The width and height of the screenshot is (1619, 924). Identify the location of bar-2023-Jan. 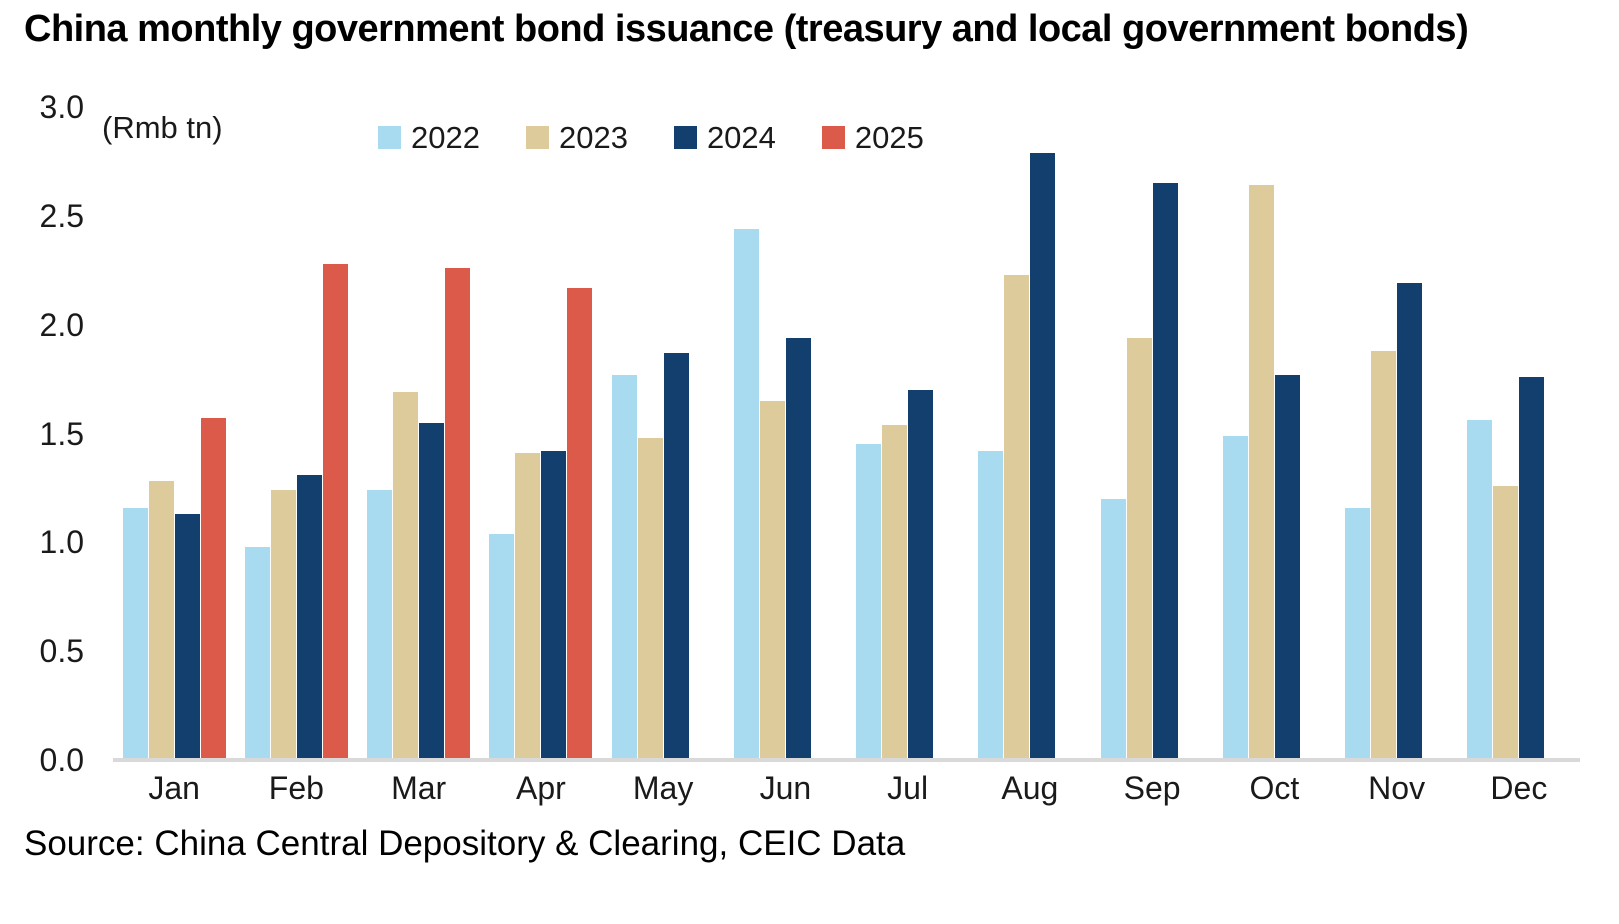
(161, 620).